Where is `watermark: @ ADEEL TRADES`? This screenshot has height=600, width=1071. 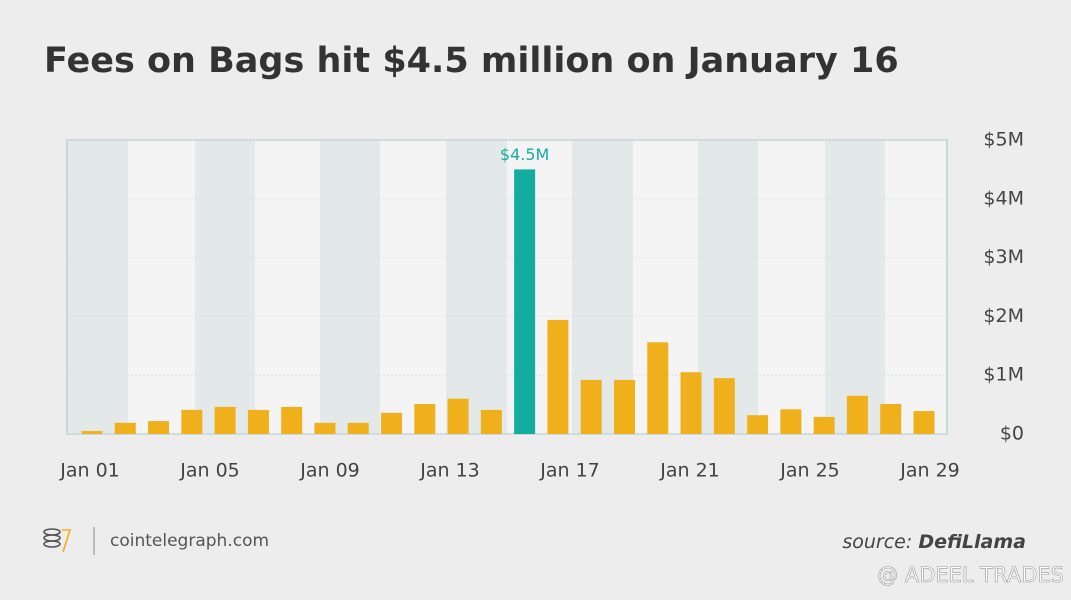 watermark: @ ADEEL TRADES is located at coordinates (970, 575).